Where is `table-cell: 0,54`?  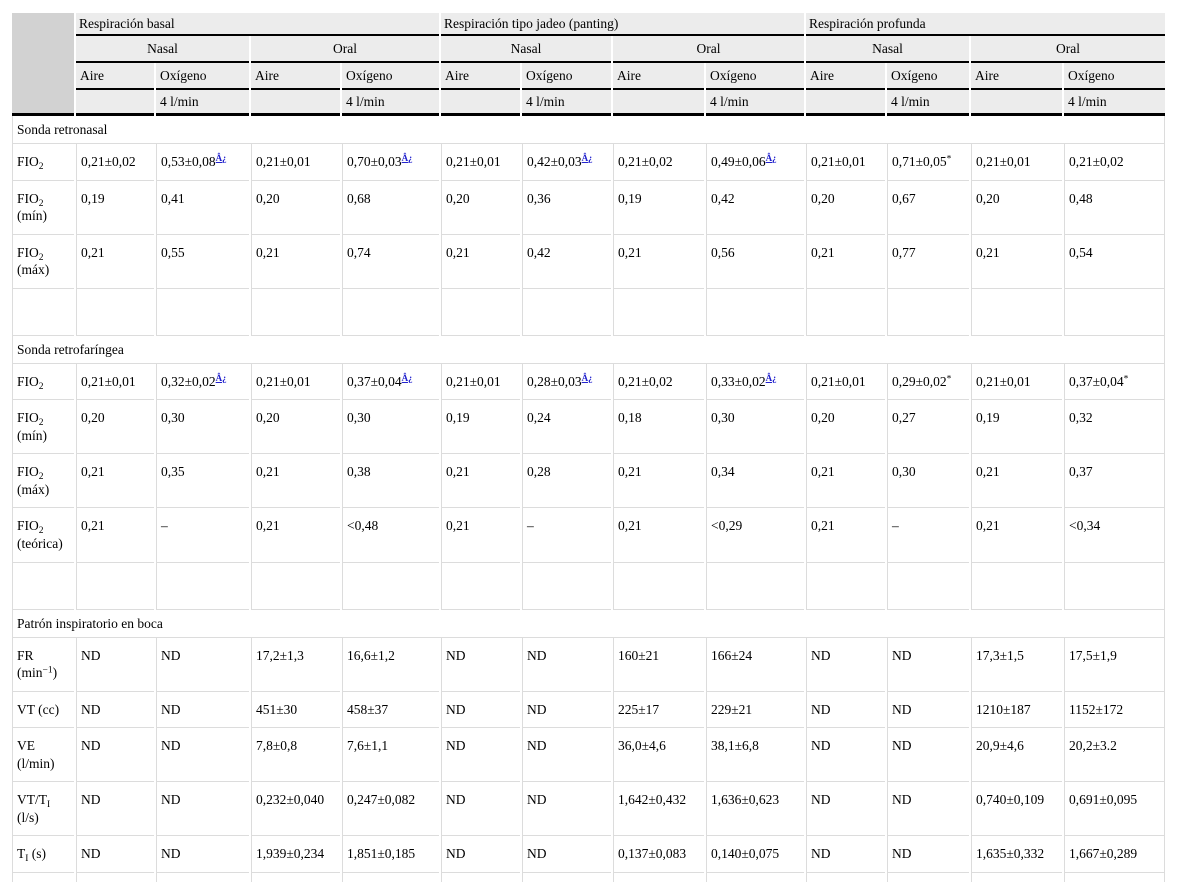
table-cell: 0,54 is located at coordinates (1114, 261).